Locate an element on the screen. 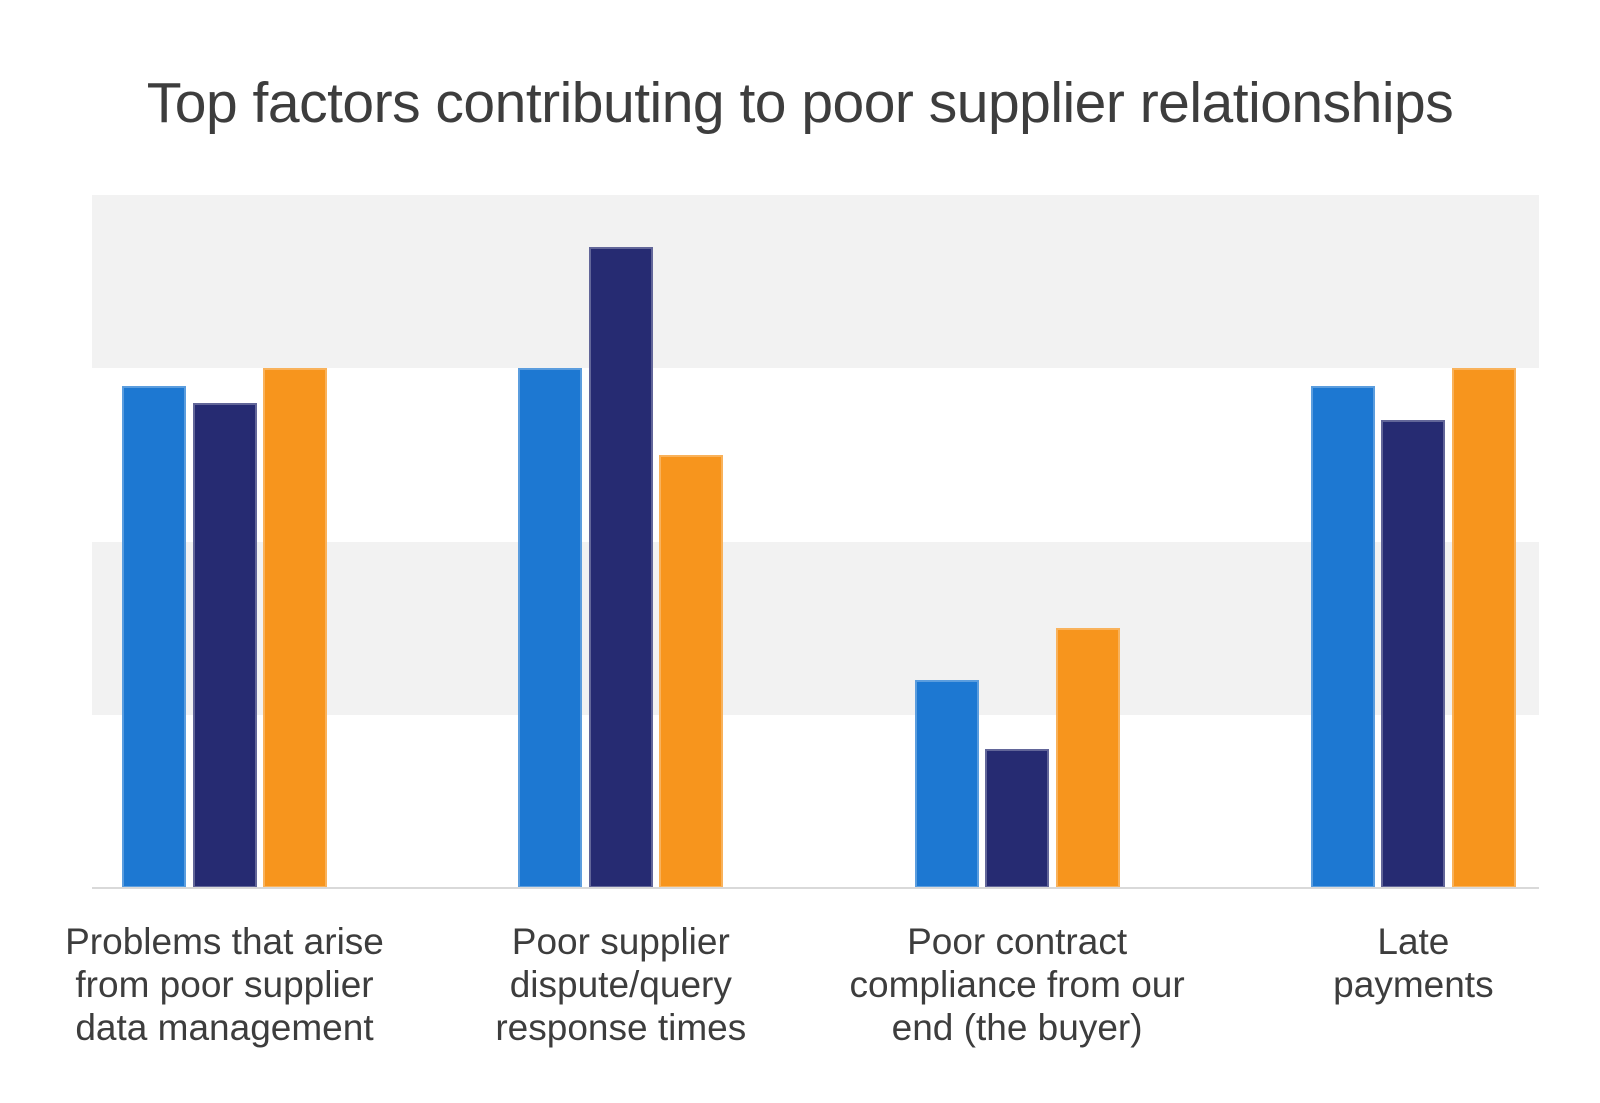  x-axis-label-line: from poor supplier is located at coordinates (224, 984).